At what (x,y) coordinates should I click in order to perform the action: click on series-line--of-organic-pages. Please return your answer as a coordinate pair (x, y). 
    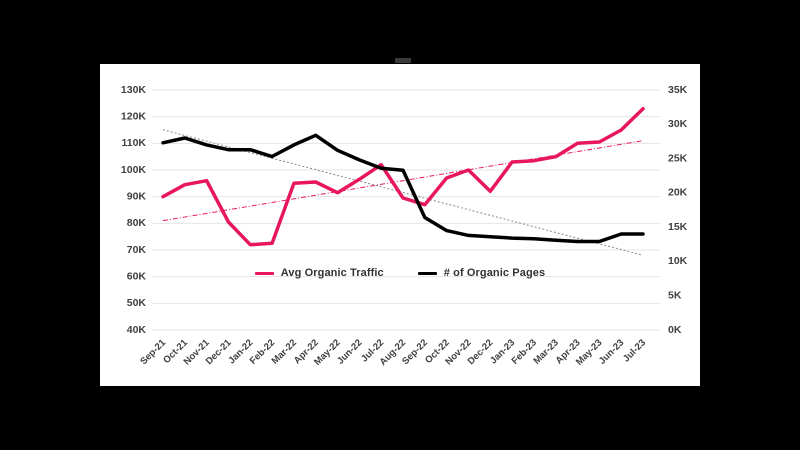
    Looking at the image, I should click on (403, 188).